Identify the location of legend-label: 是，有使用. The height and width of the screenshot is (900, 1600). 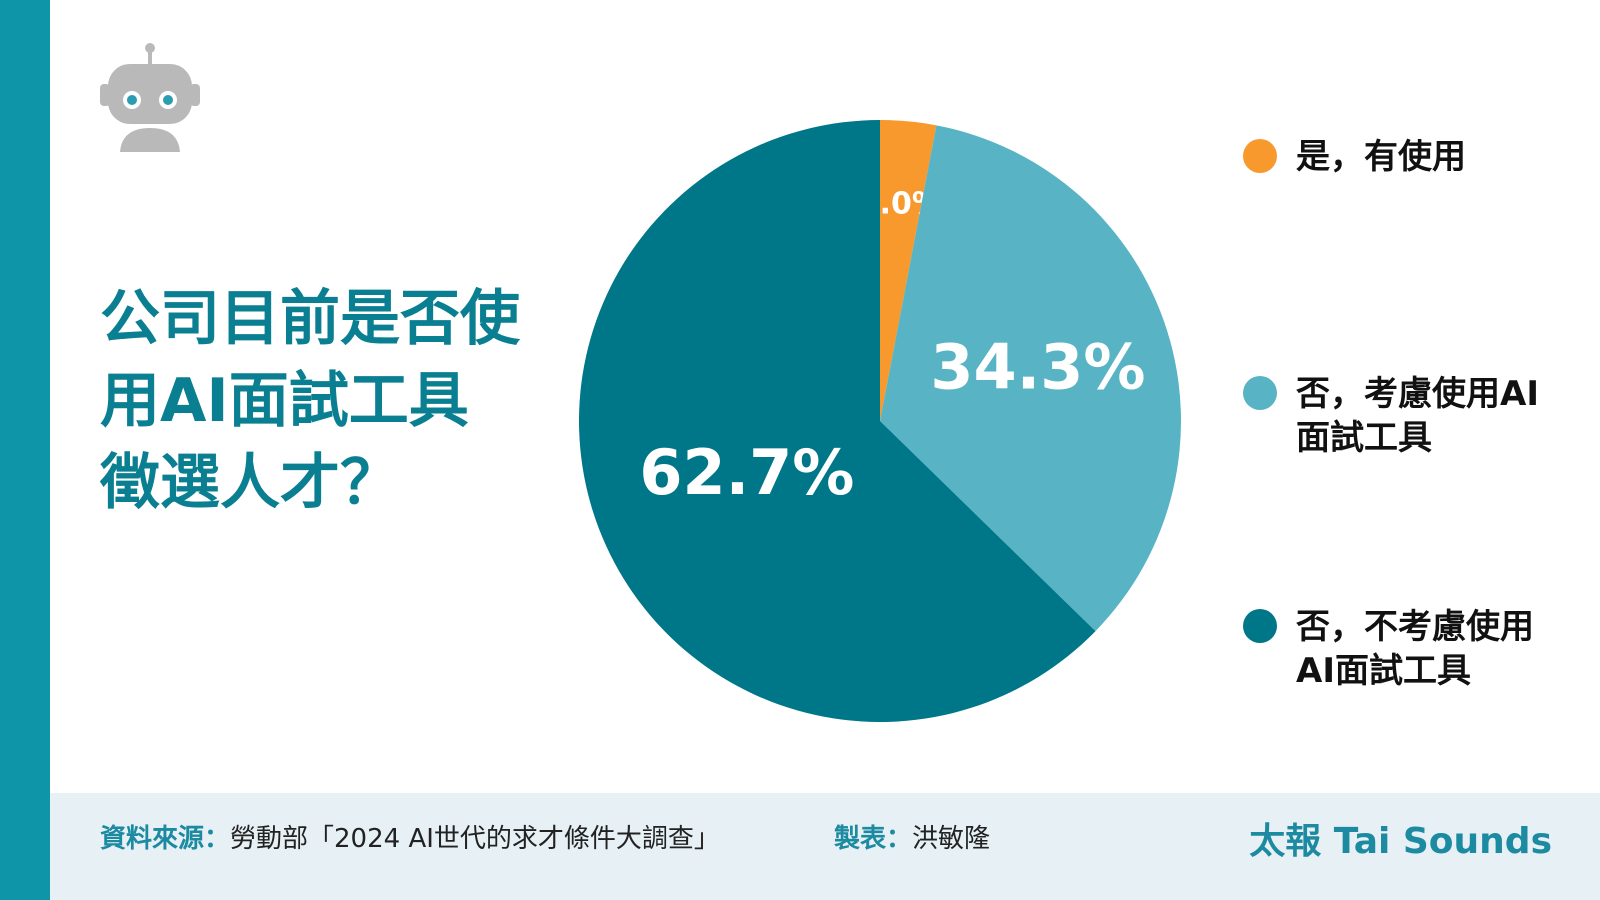
(1381, 157).